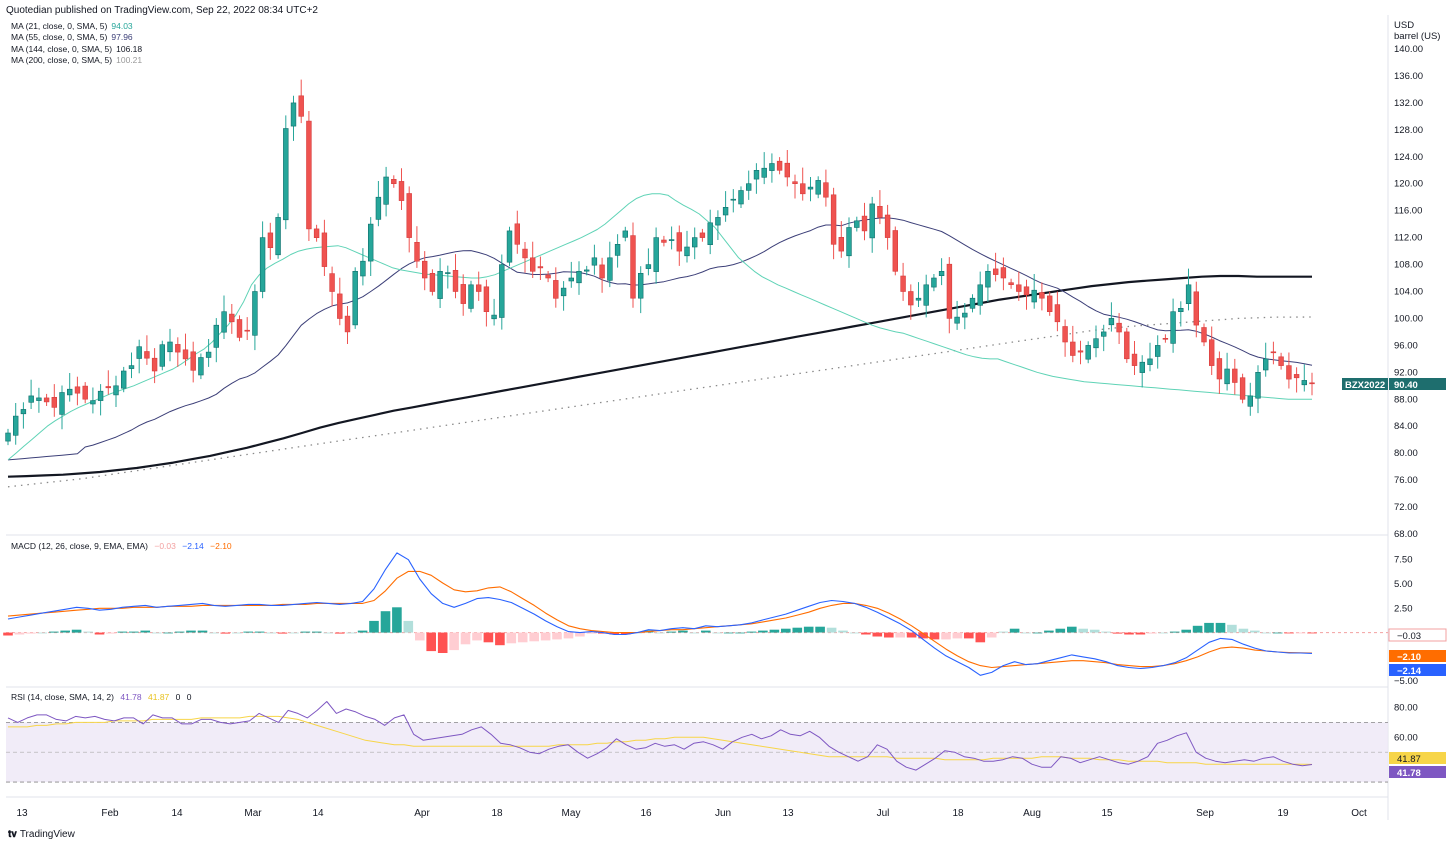 This screenshot has width=1456, height=846. What do you see at coordinates (1406, 507) in the screenshot?
I see `price-tick-label: 72.00` at bounding box center [1406, 507].